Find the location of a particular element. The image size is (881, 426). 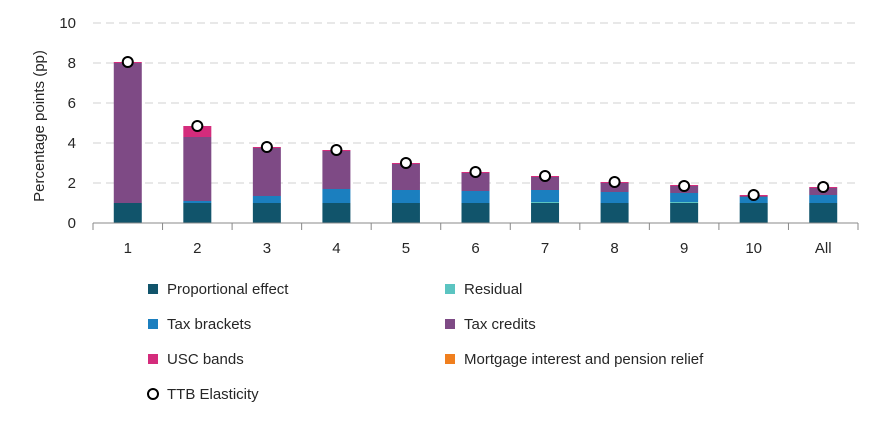

legend-swatch-residual is located at coordinates (450, 289).